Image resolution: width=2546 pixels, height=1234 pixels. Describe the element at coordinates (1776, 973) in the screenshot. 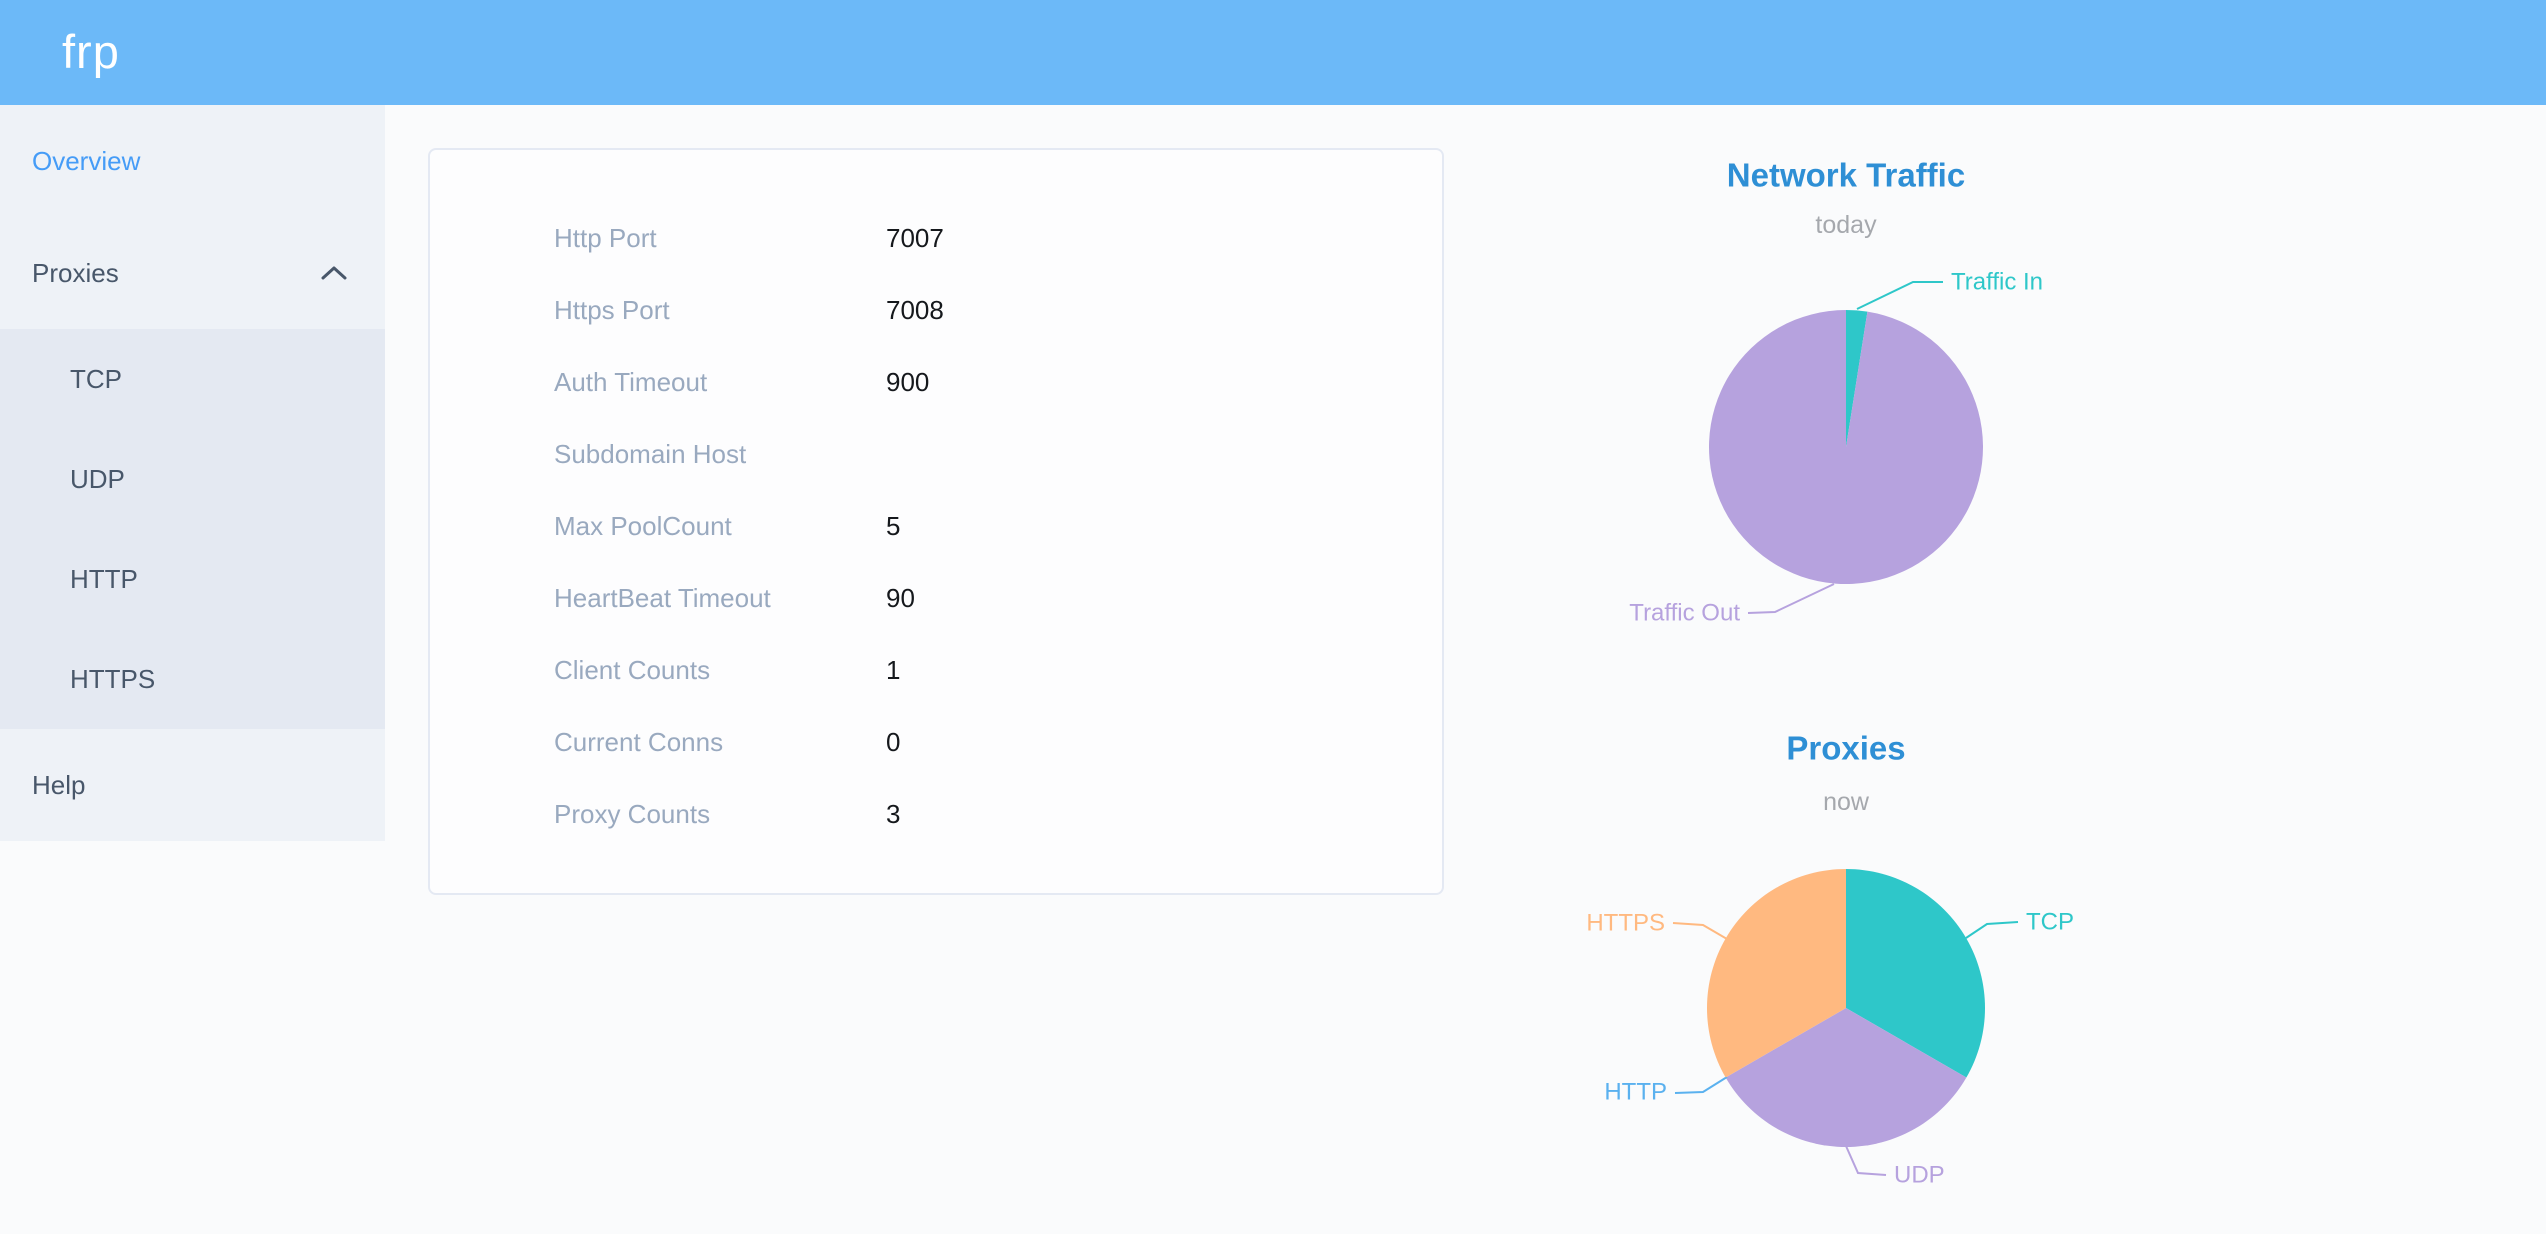

I see `pie-slice-https` at that location.